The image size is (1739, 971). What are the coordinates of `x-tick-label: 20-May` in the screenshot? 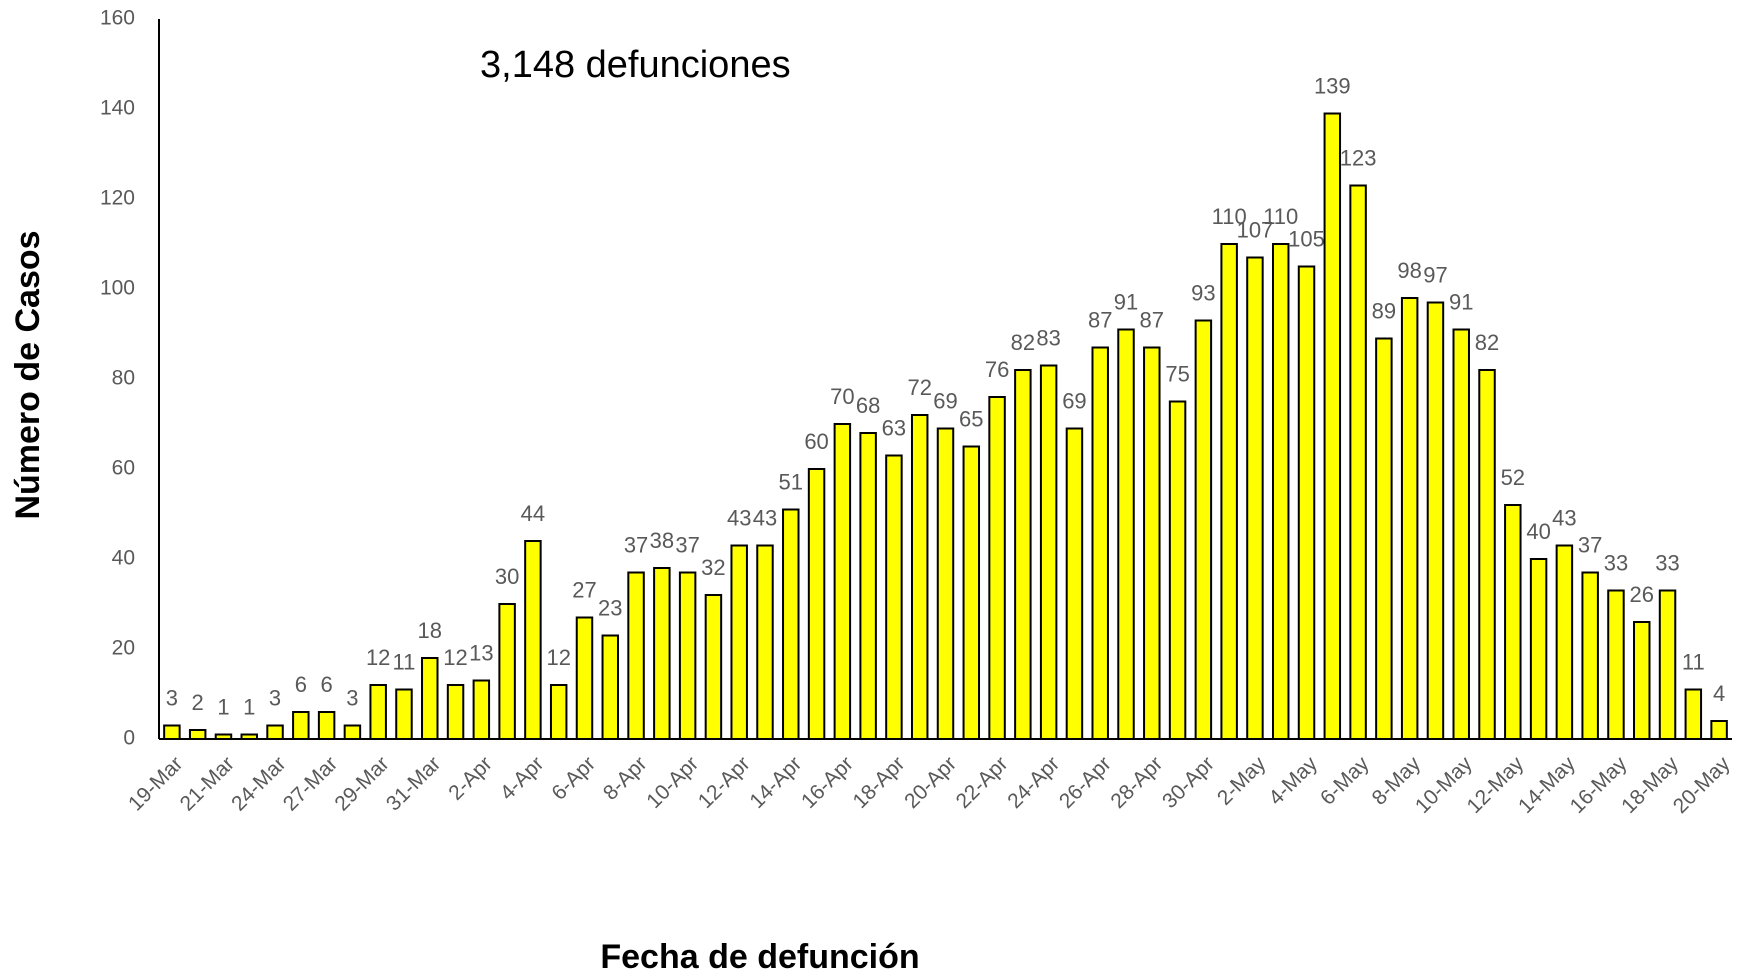 It's located at (1702, 785).